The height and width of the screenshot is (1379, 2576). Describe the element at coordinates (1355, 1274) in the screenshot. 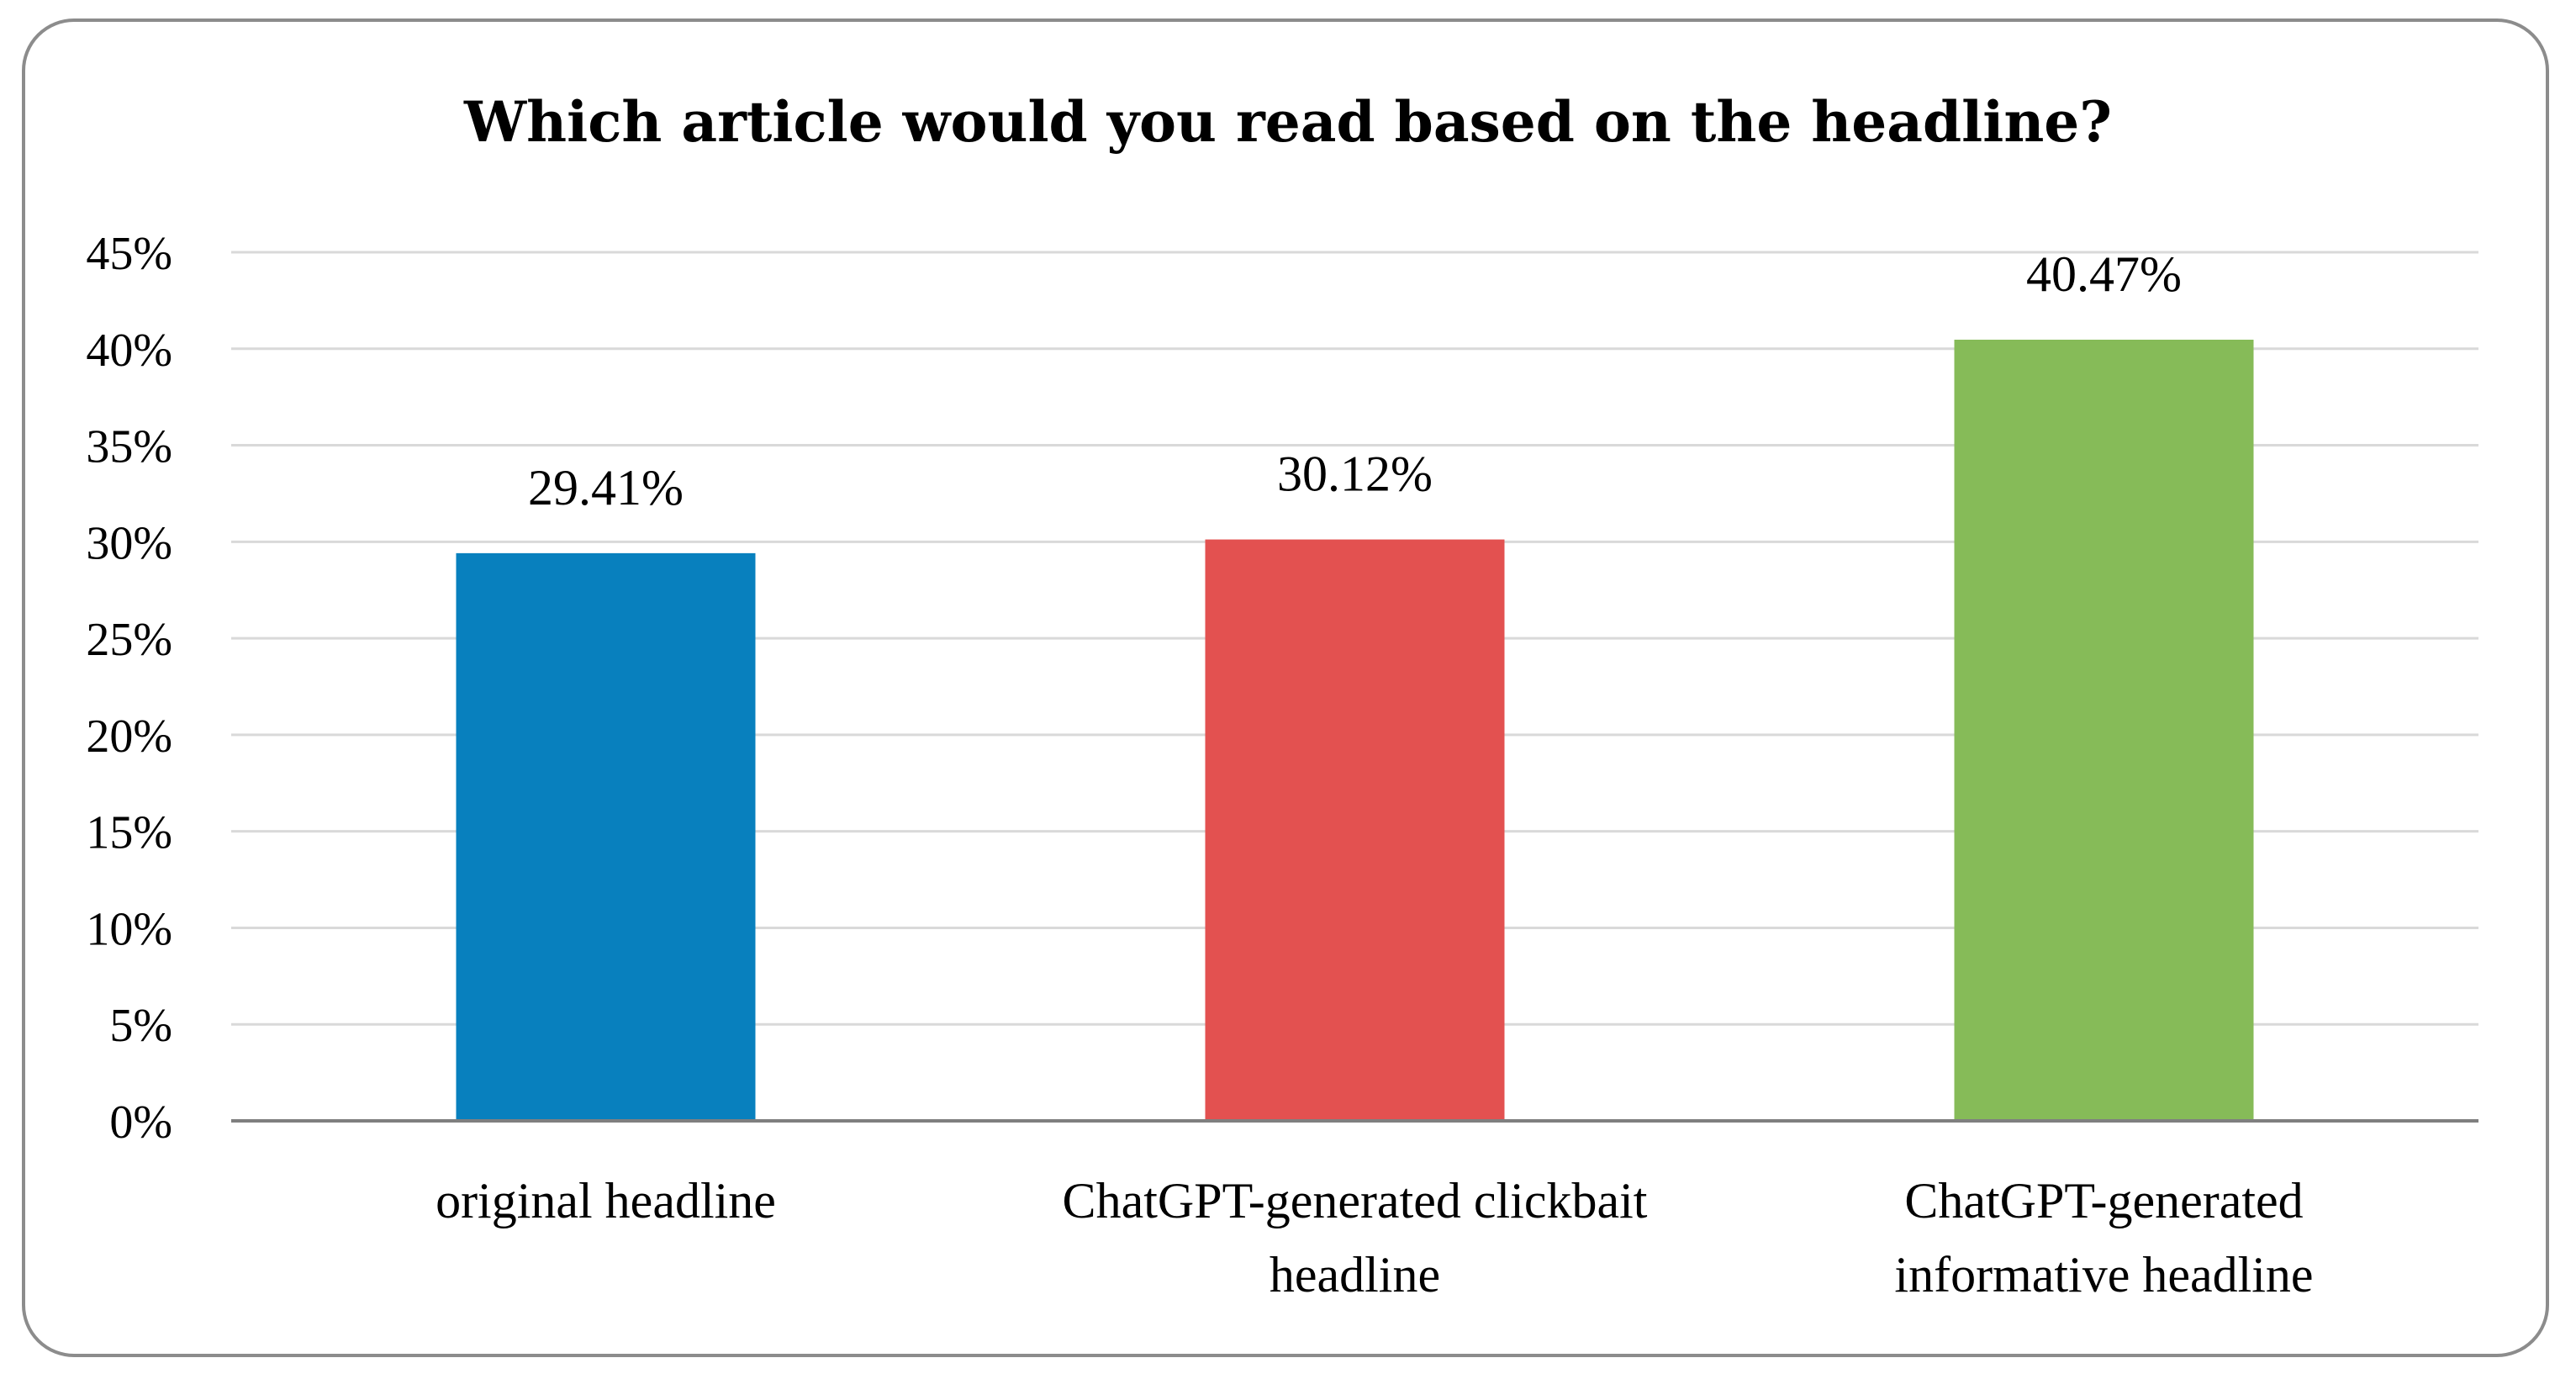

I see `category-label: headline` at that location.